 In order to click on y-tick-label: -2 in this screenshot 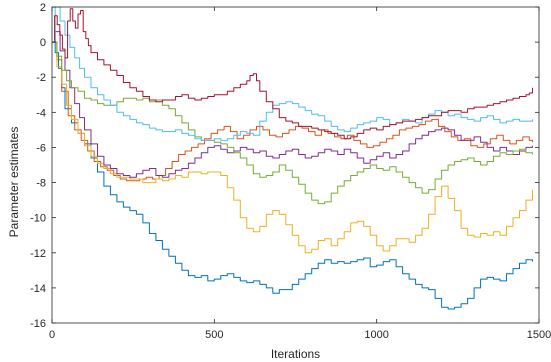, I will do `click(41, 78)`.